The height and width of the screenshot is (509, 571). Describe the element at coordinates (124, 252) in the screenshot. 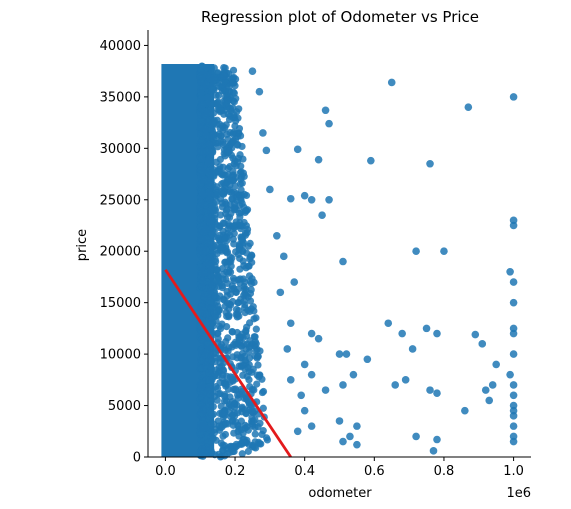

I see `y-axis-ticks: 0 5000 10000 15000 20000 25000 30000 35000 40000` at that location.